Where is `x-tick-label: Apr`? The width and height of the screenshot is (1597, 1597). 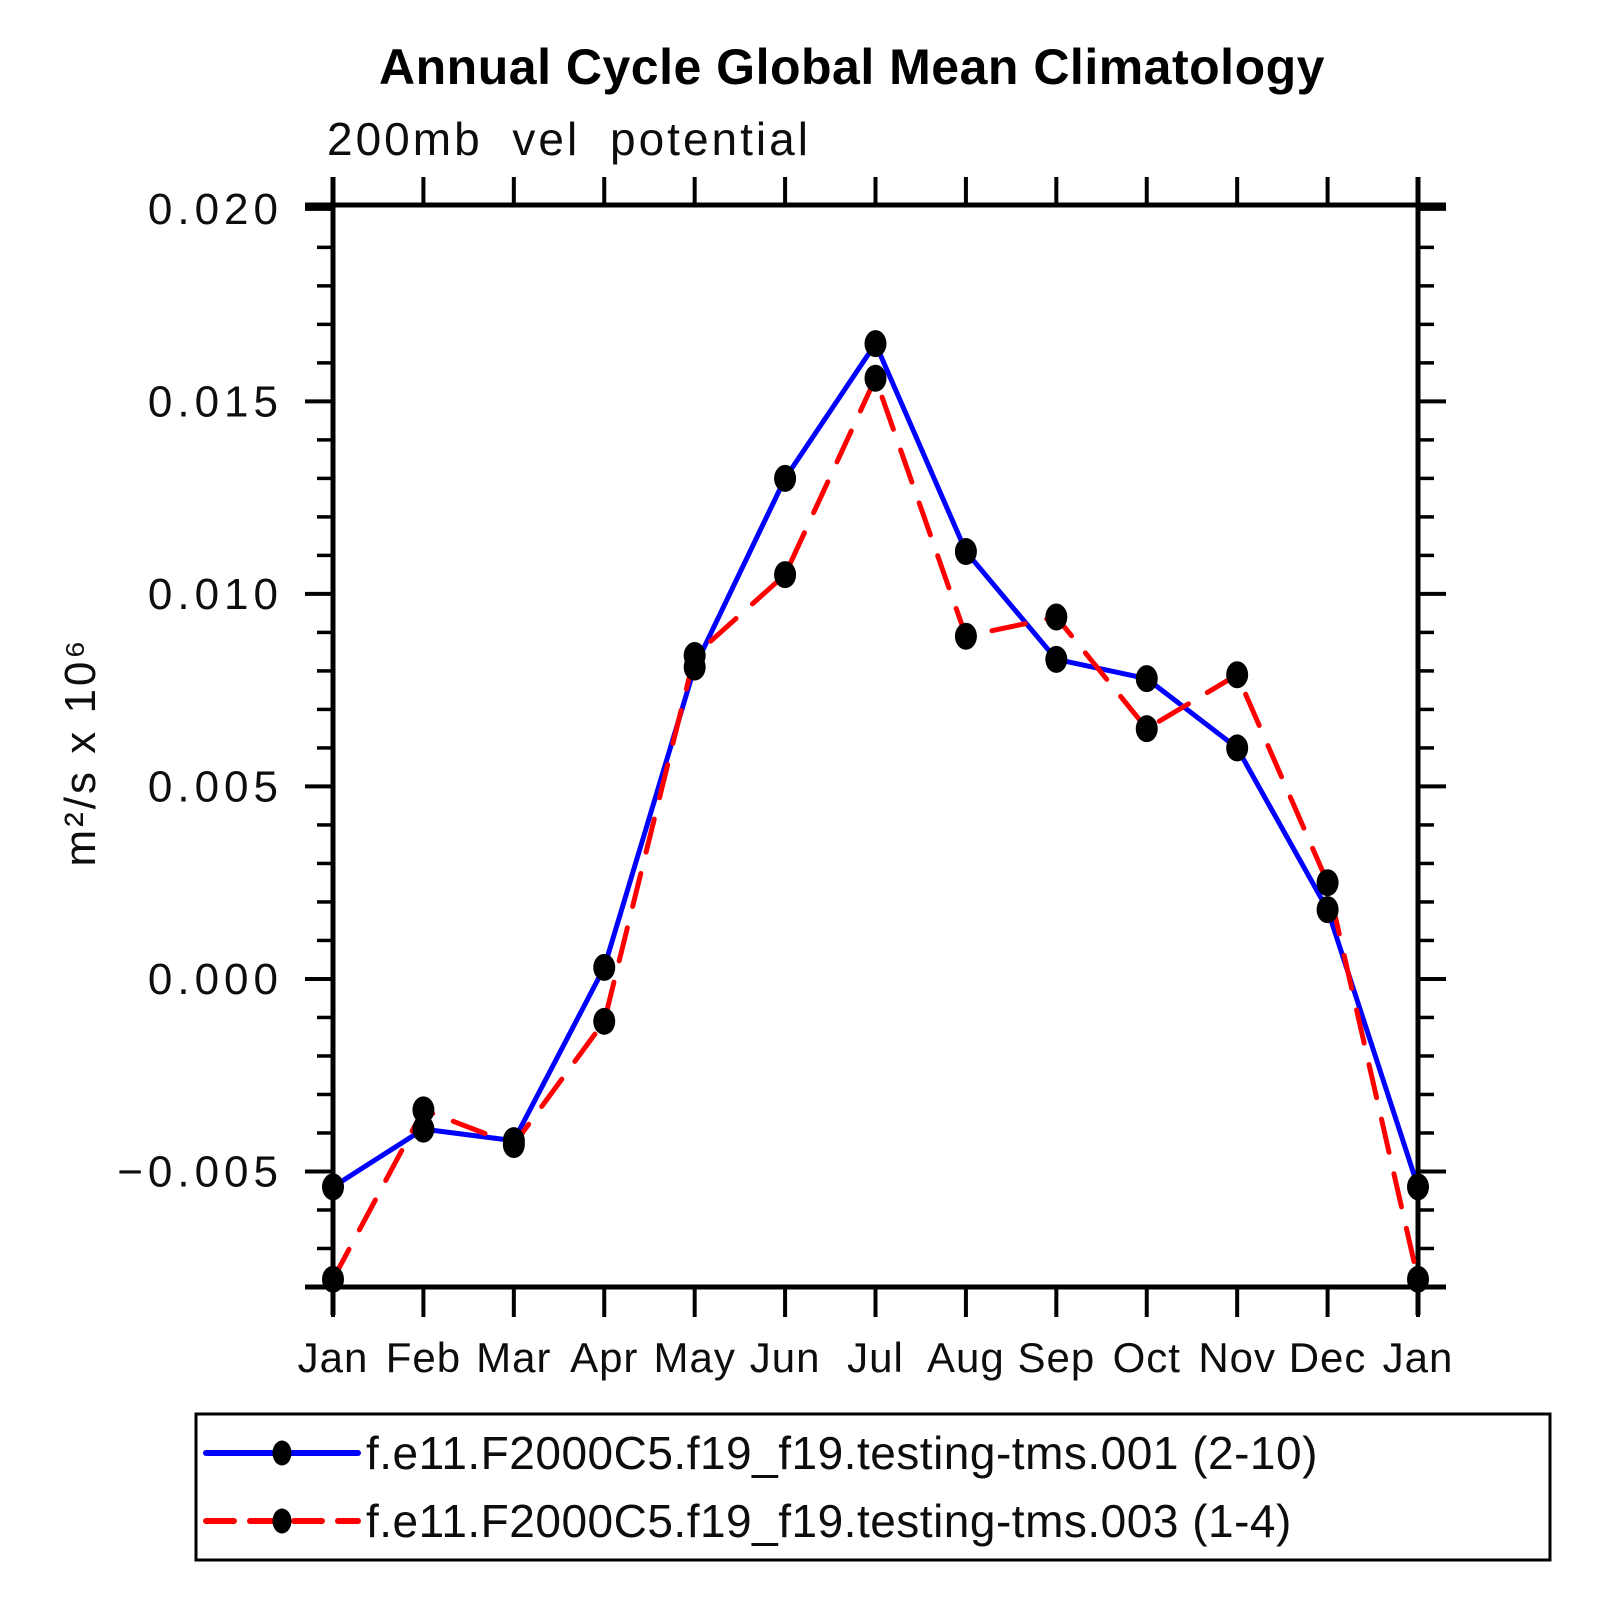
x-tick-label: Apr is located at coordinates (604, 1357).